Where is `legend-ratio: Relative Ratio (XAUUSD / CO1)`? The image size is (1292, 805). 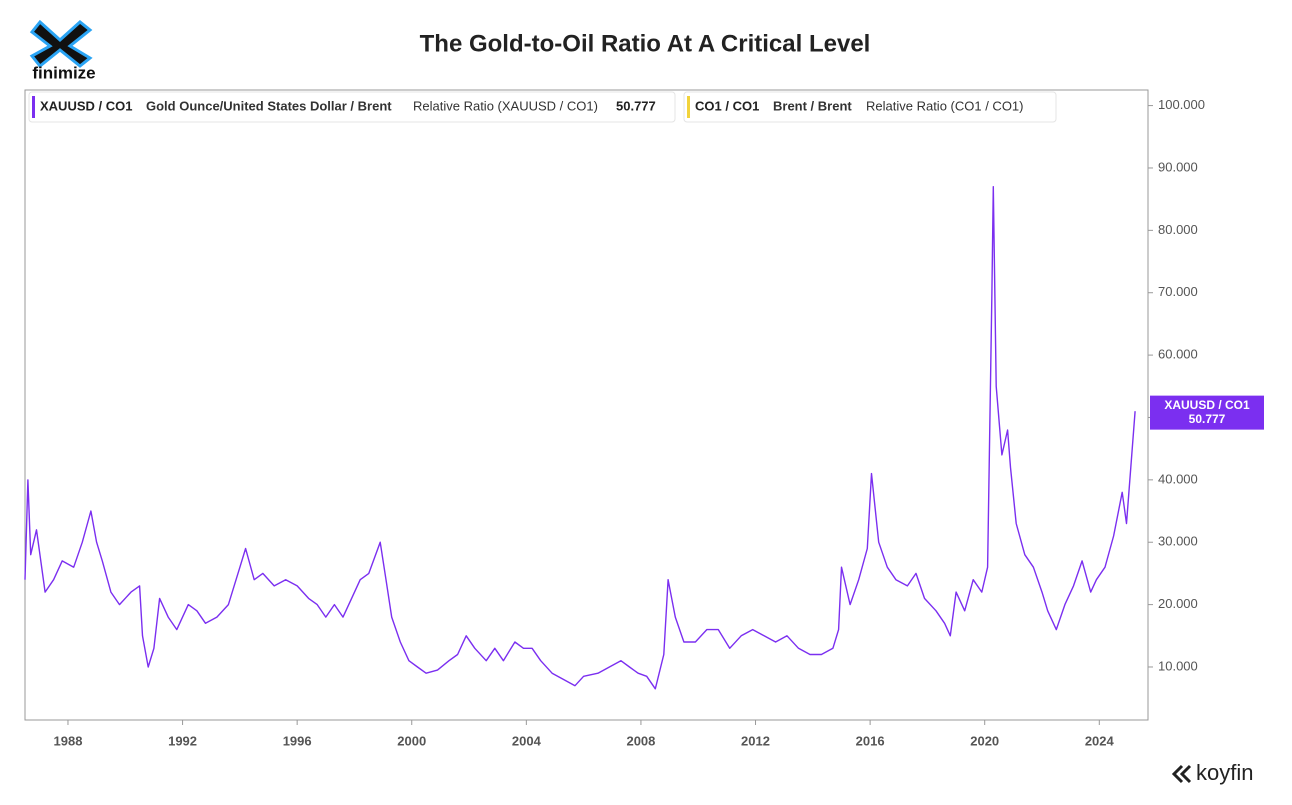 legend-ratio: Relative Ratio (XAUUSD / CO1) is located at coordinates (505, 105).